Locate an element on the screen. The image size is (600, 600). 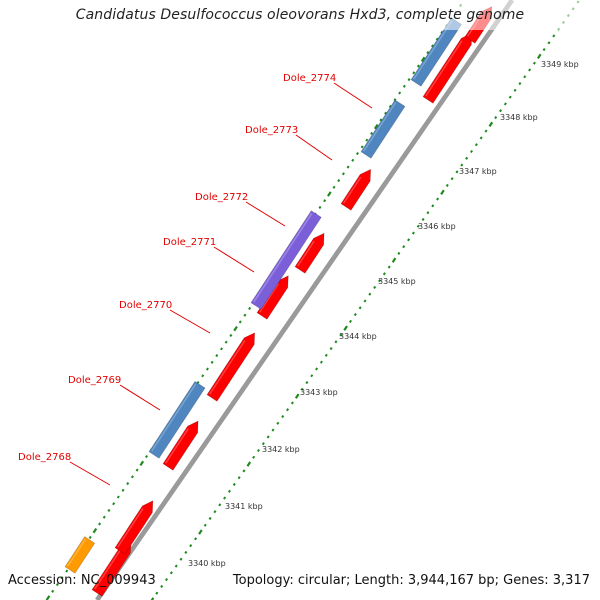
gene-label: Dole_2773 is located at coordinates (271, 130).